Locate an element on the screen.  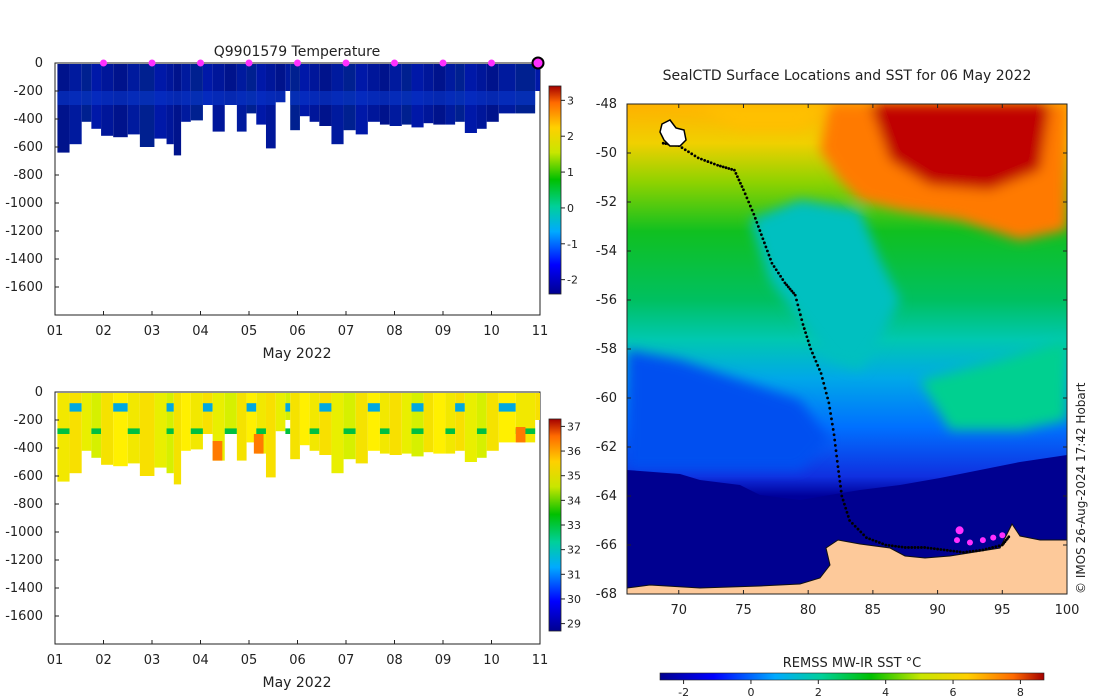
surface-location is located at coordinates (957, 540).